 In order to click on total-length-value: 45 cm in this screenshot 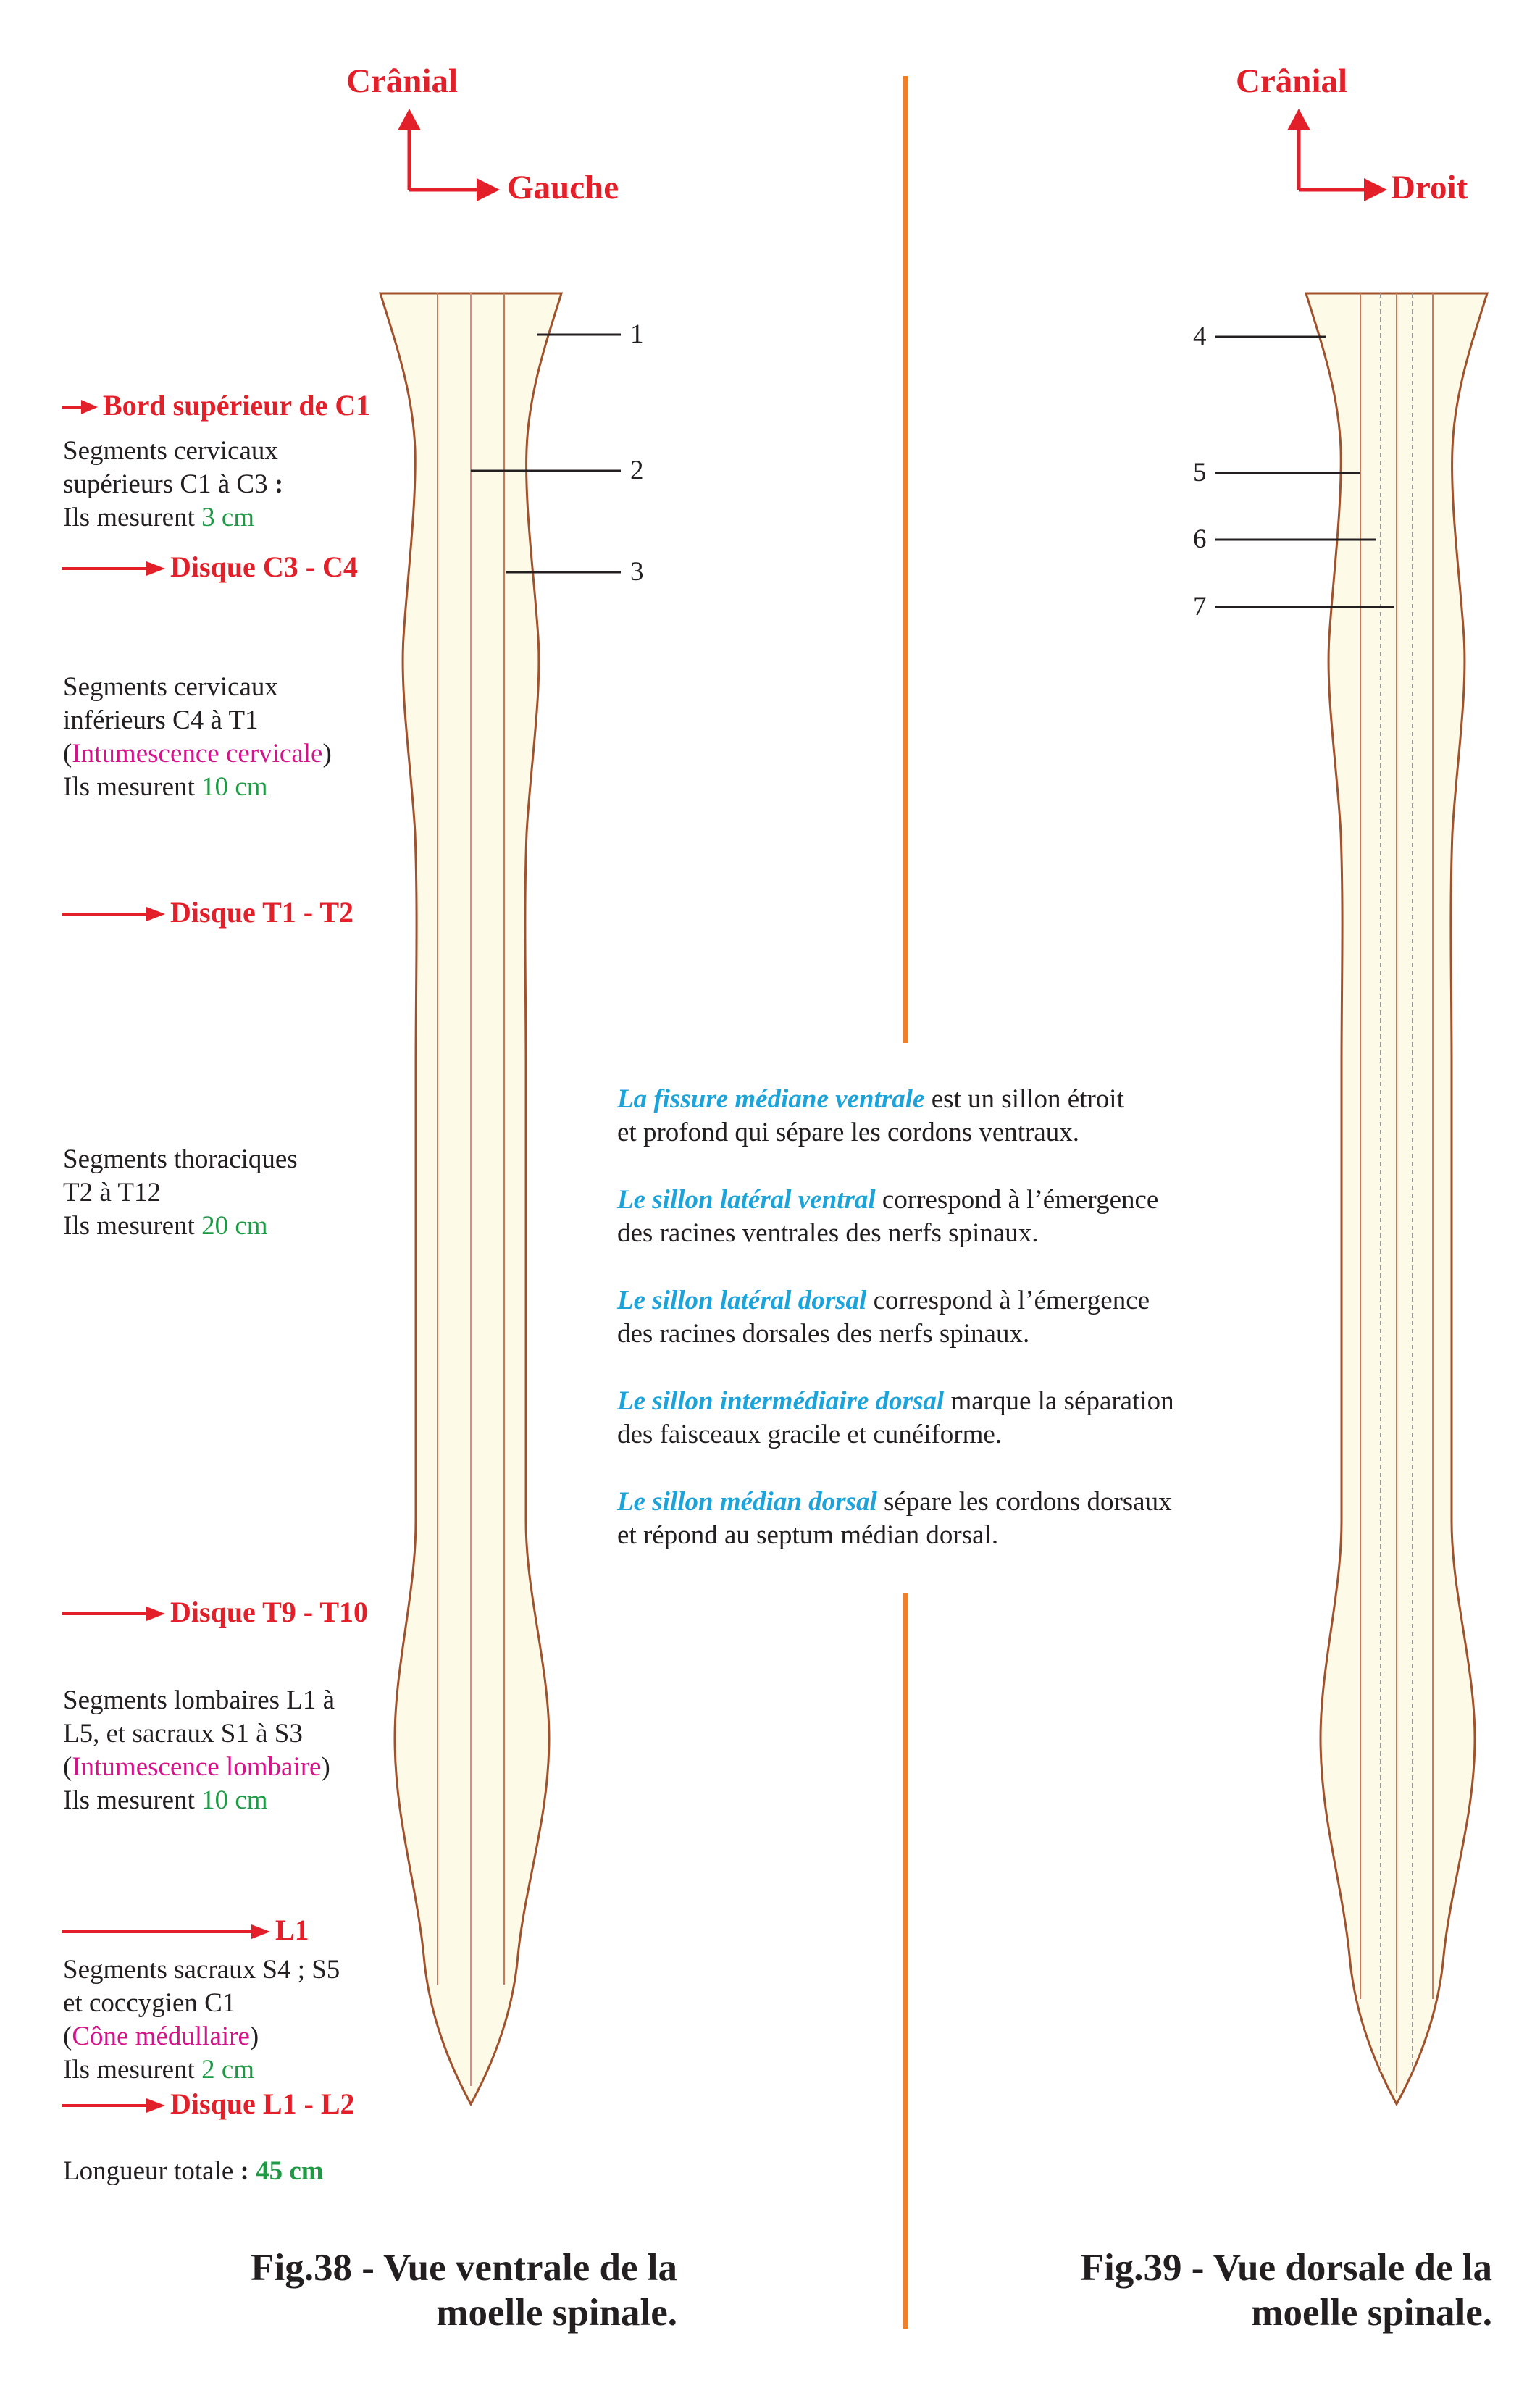, I will do `click(290, 2171)`.